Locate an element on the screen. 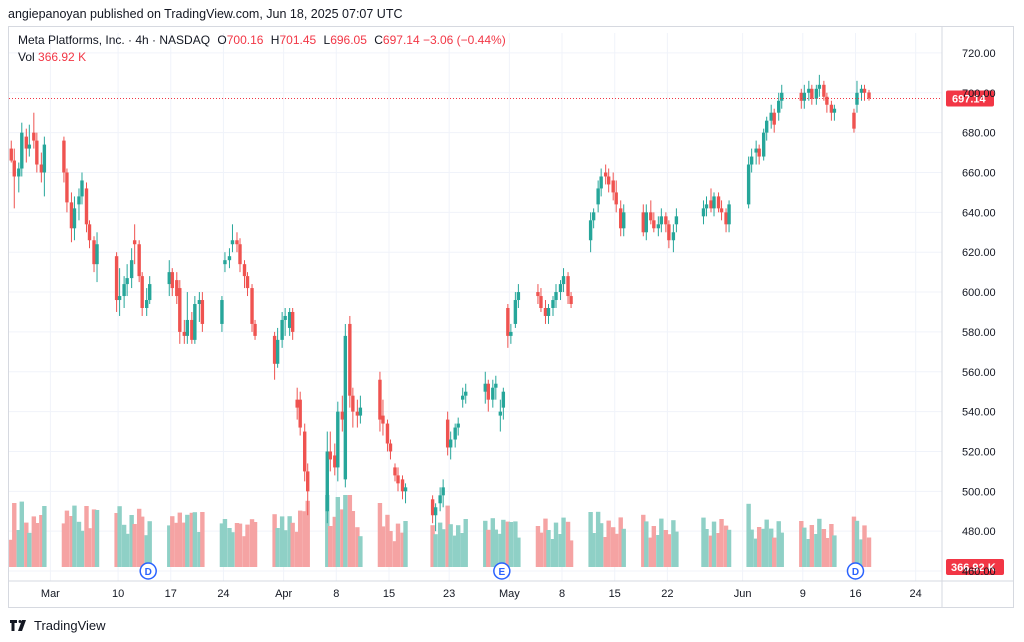 The height and width of the screenshot is (642, 1024). y-tick-label: 700.00 is located at coordinates (979, 94).